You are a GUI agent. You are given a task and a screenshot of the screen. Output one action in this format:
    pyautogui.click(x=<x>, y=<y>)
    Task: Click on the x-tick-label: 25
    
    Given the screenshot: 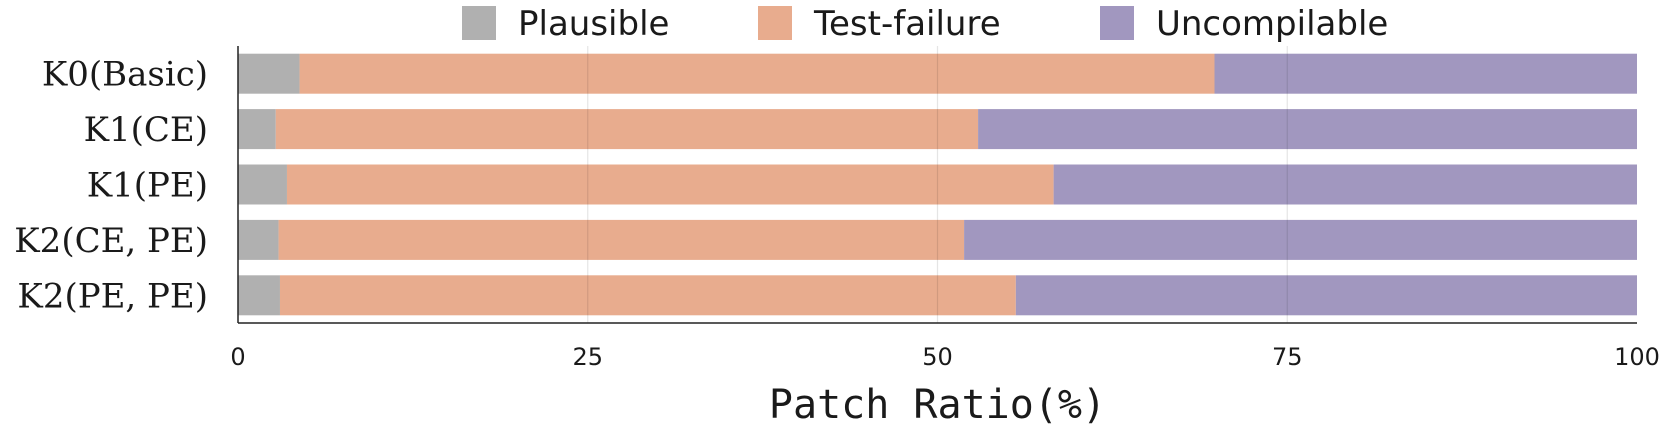 What is the action you would take?
    pyautogui.click(x=587, y=357)
    